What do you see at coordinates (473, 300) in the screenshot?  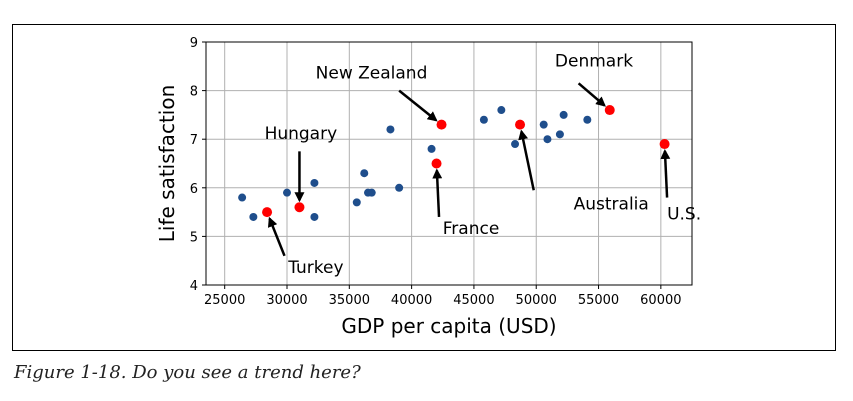 I see `x-tick-label: 45000` at bounding box center [473, 300].